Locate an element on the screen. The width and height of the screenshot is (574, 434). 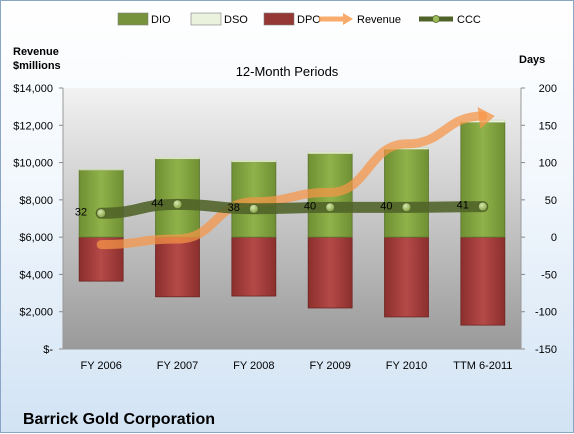
ccc-label-5: 41 is located at coordinates (463, 206).